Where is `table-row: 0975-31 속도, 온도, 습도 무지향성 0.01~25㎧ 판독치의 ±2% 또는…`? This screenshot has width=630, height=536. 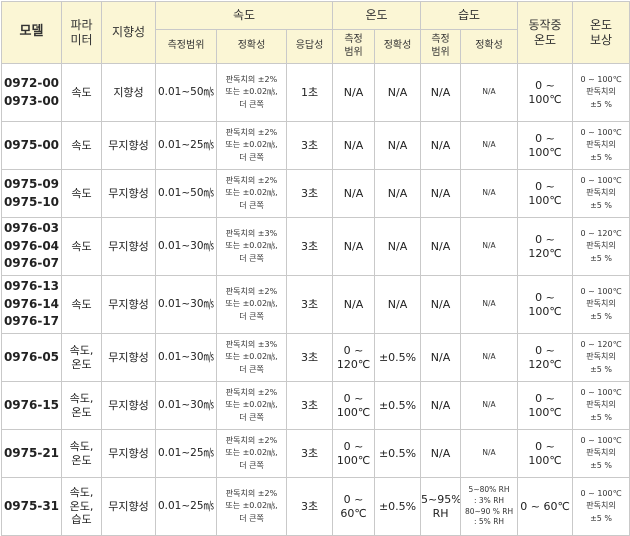
table-row: 0975-31 속도, 온도, 습도 무지향성 0.01~25㎧ 판독치의 ±2% 또는… is located at coordinates (315, 506).